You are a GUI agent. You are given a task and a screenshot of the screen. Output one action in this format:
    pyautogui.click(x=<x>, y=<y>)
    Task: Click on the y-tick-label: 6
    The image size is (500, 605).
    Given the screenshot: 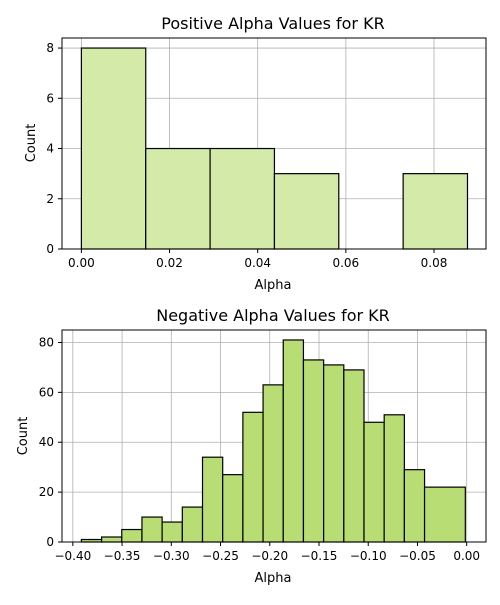 What is the action you would take?
    pyautogui.click(x=50, y=98)
    